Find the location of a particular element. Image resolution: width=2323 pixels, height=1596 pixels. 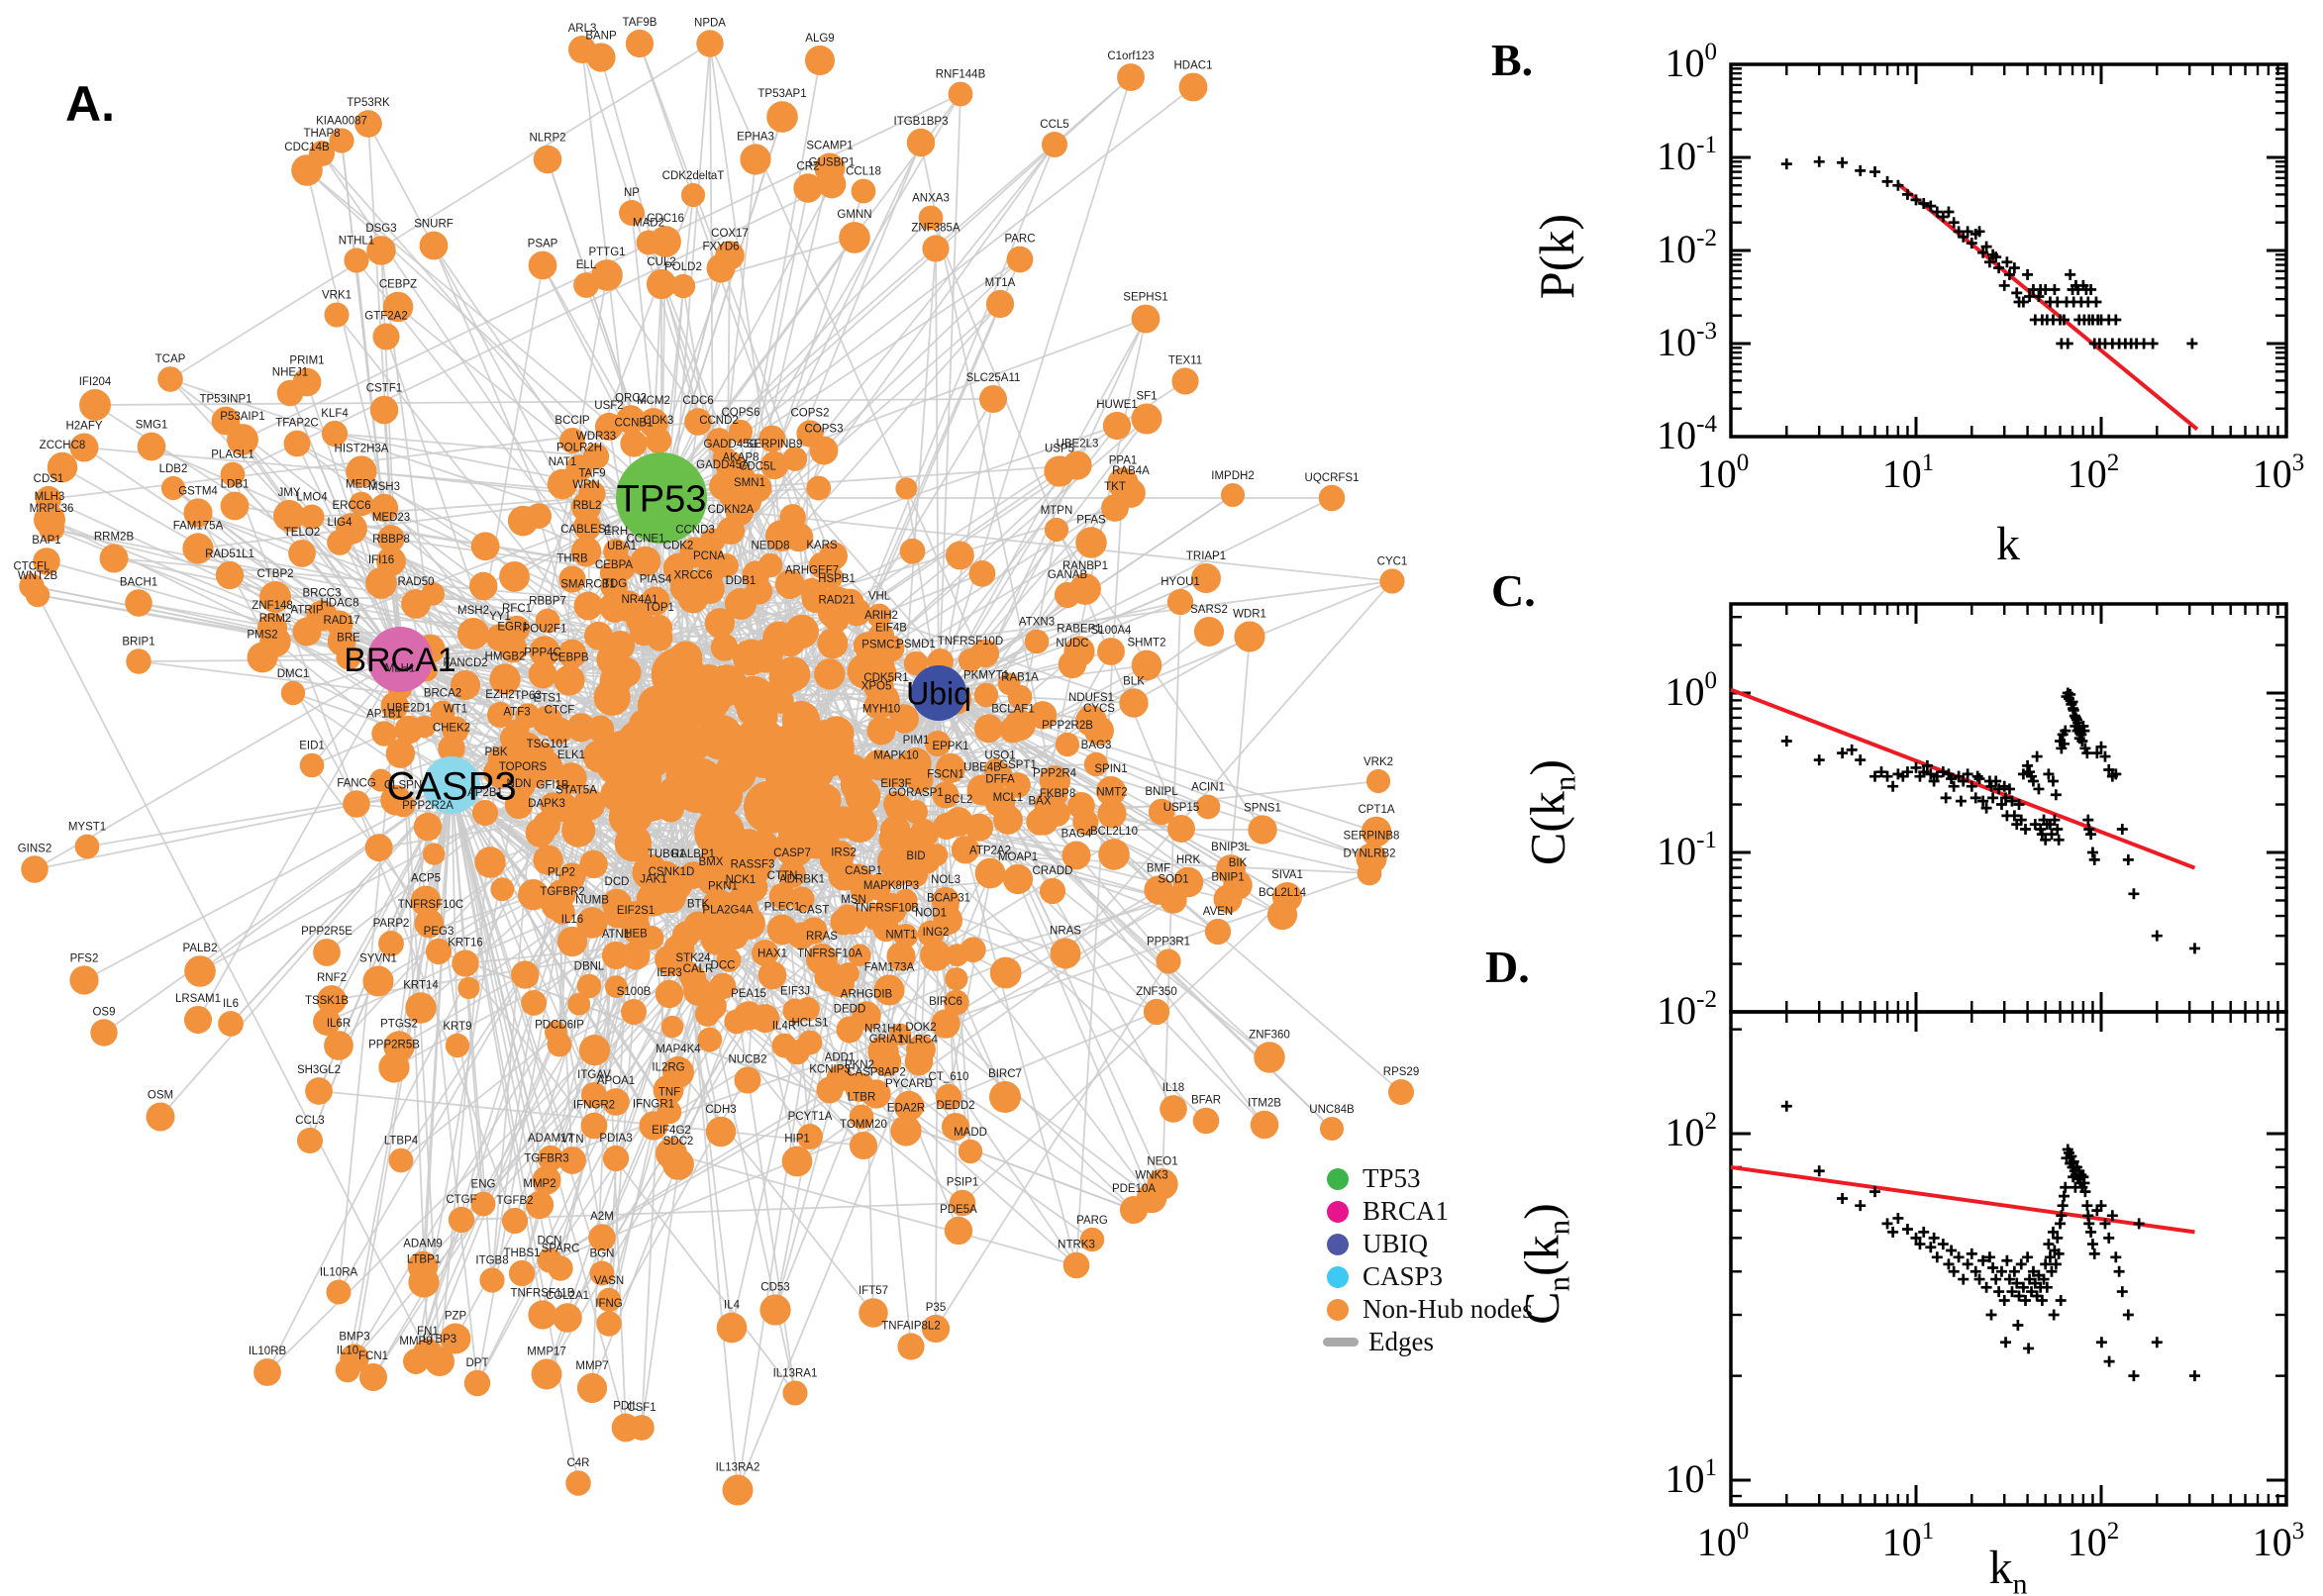

node-label: TP53RK is located at coordinates (369, 103).